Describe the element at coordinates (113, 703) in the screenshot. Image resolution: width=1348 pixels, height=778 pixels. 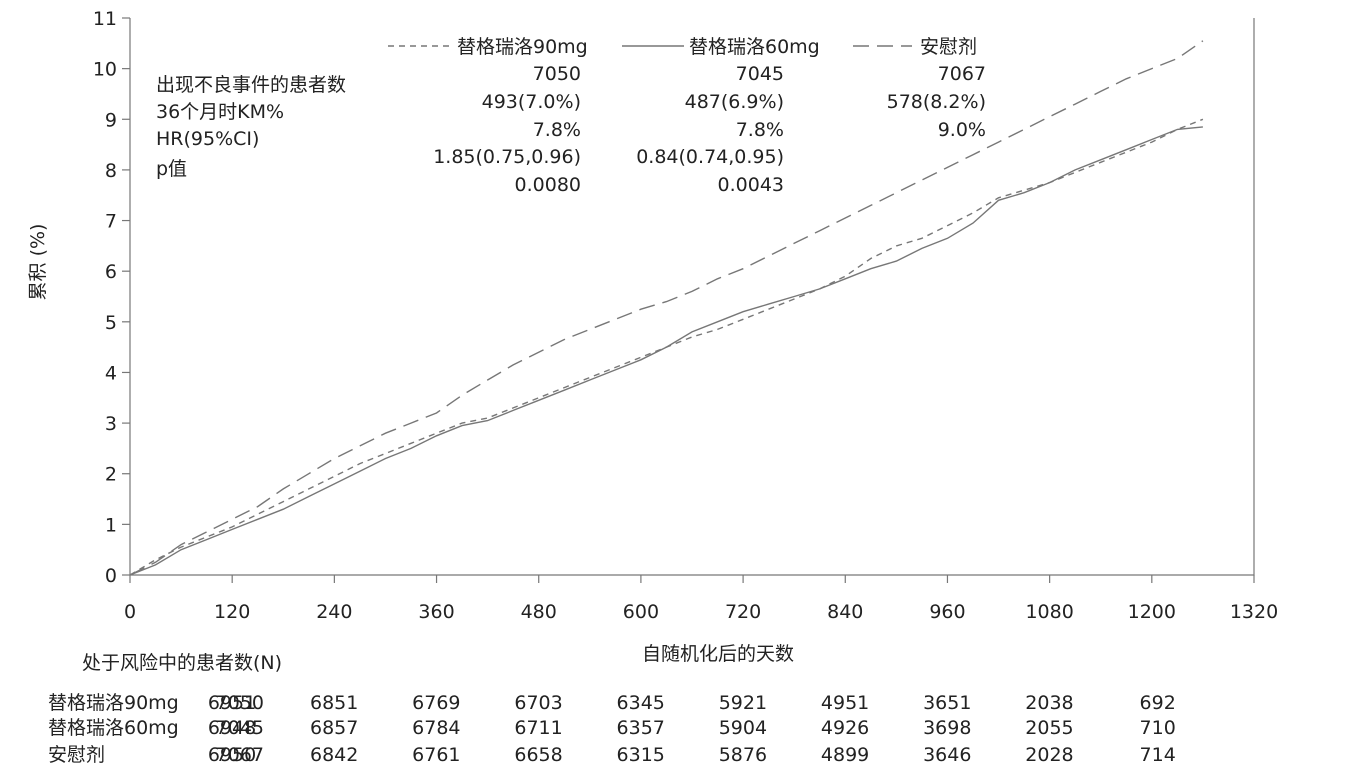
I see `risk-row-label: 替格瑞洛90mg` at that location.